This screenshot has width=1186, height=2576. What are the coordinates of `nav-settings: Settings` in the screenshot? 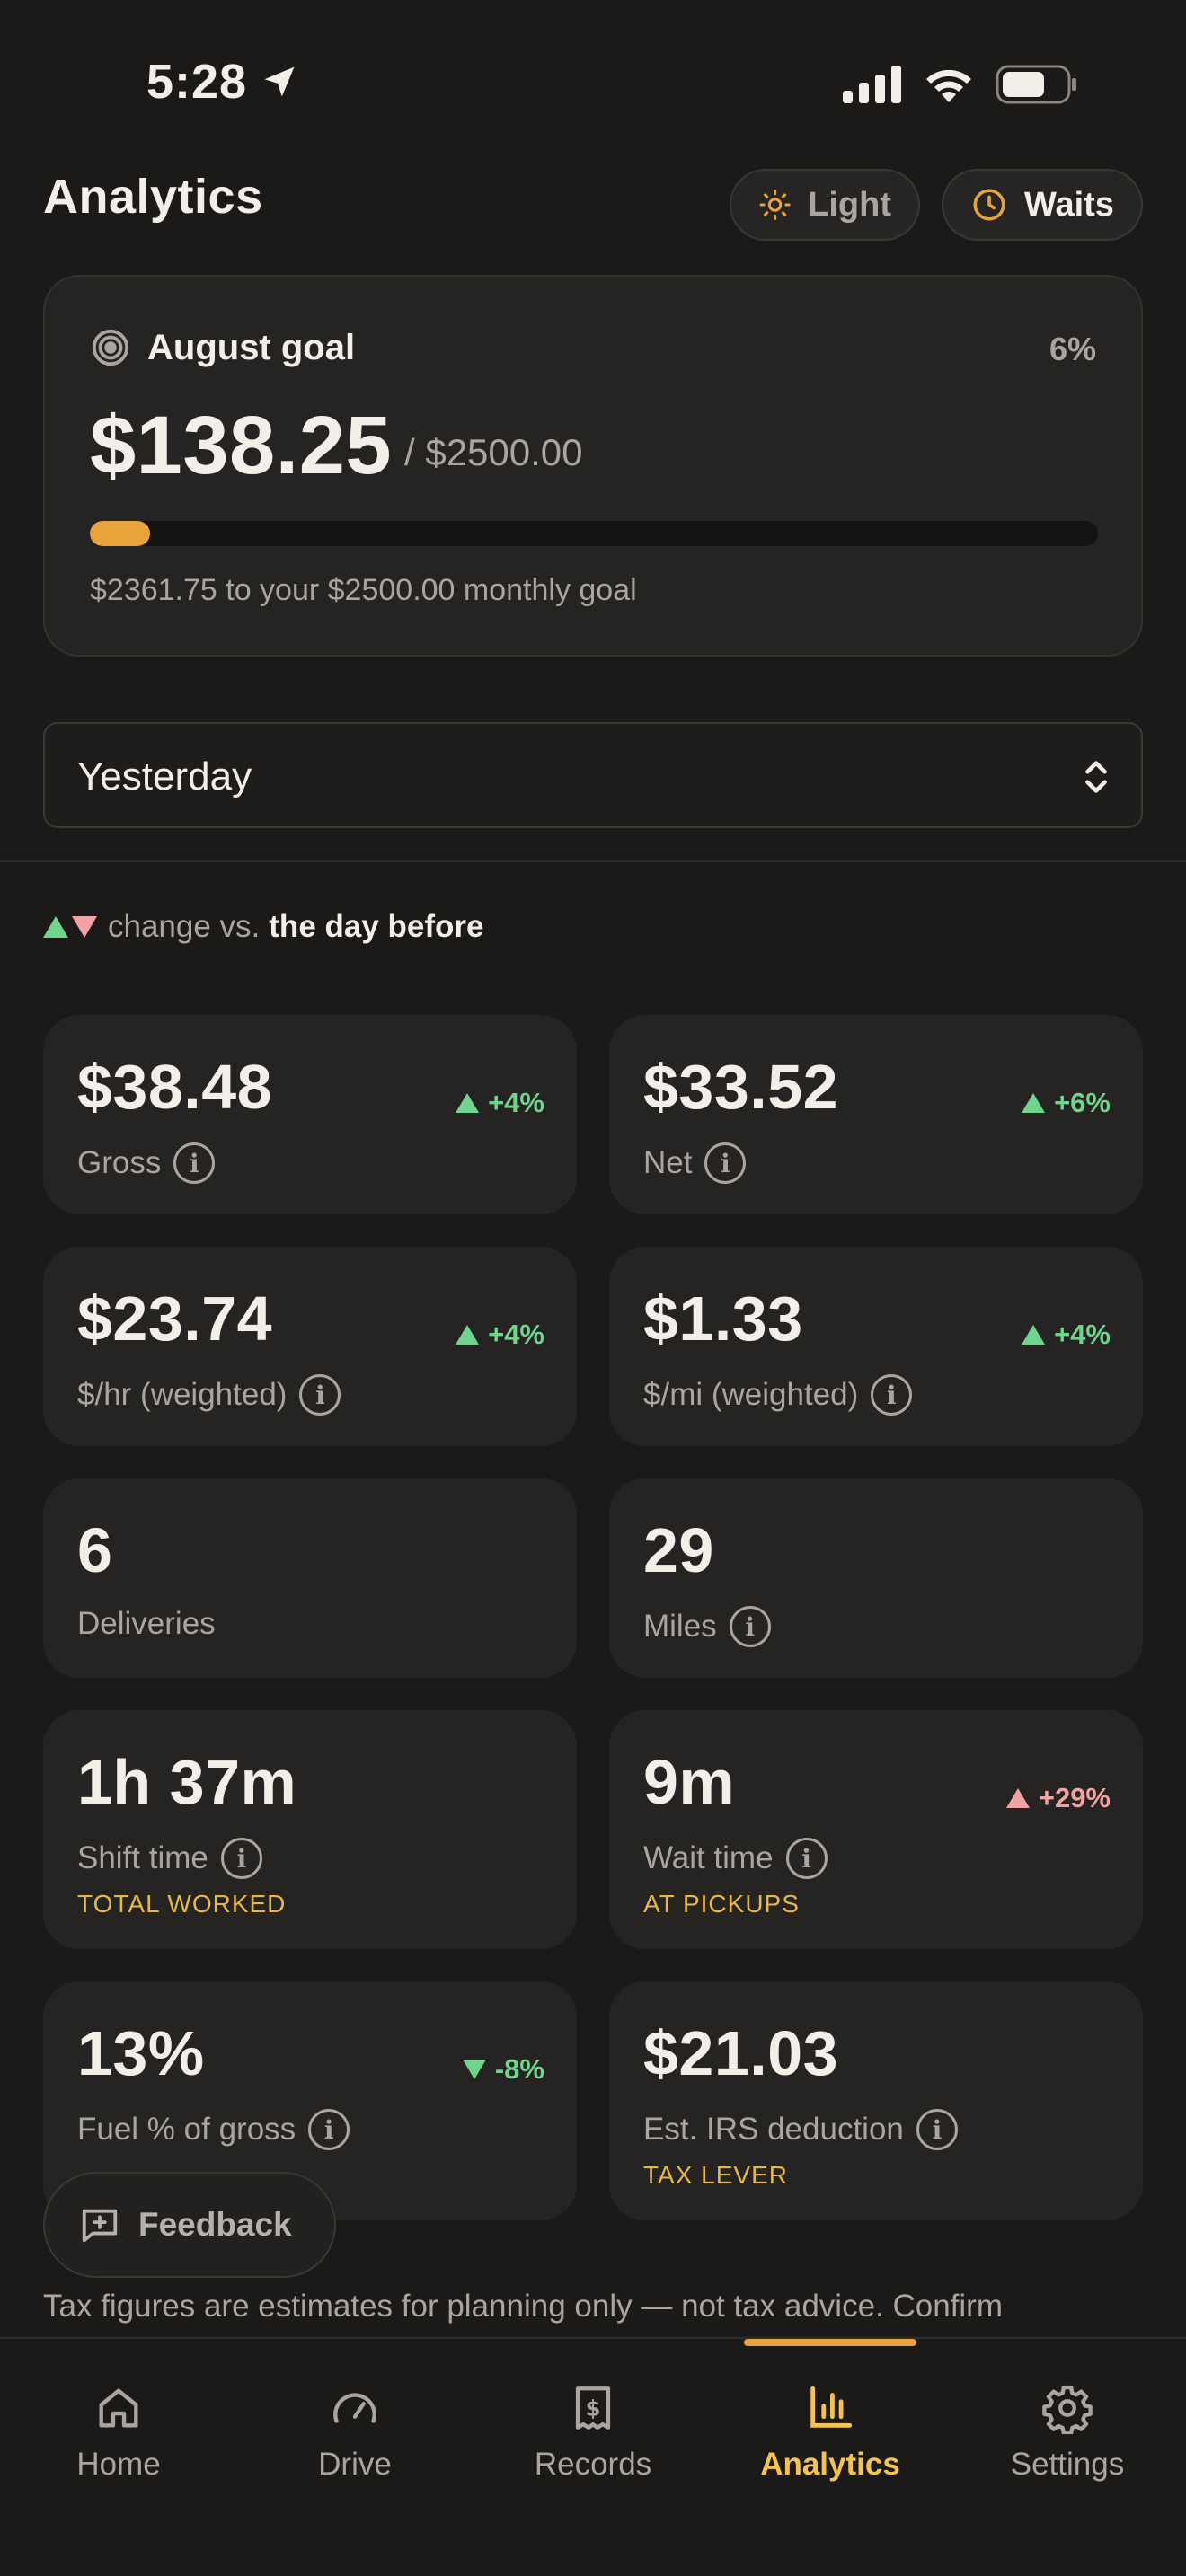 It's located at (1067, 2432).